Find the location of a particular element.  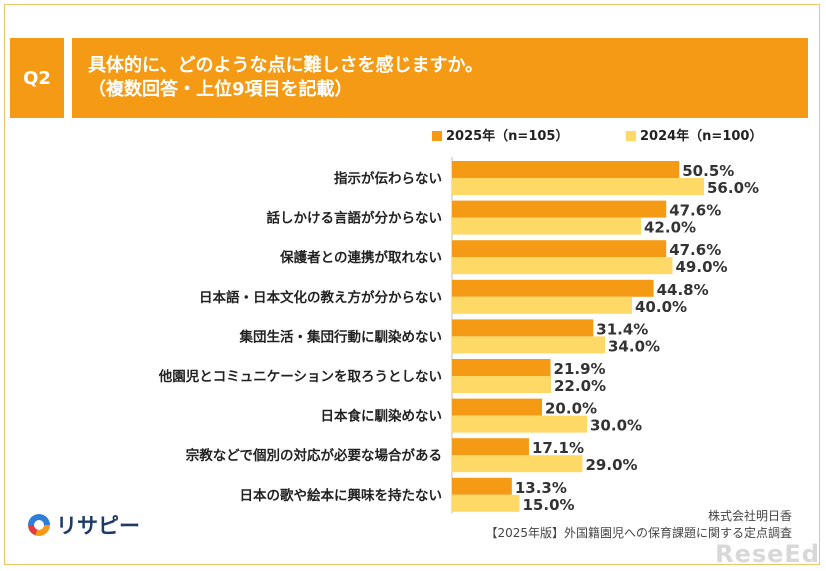

category-label: 保護者との連携が取れない is located at coordinates (360, 257).